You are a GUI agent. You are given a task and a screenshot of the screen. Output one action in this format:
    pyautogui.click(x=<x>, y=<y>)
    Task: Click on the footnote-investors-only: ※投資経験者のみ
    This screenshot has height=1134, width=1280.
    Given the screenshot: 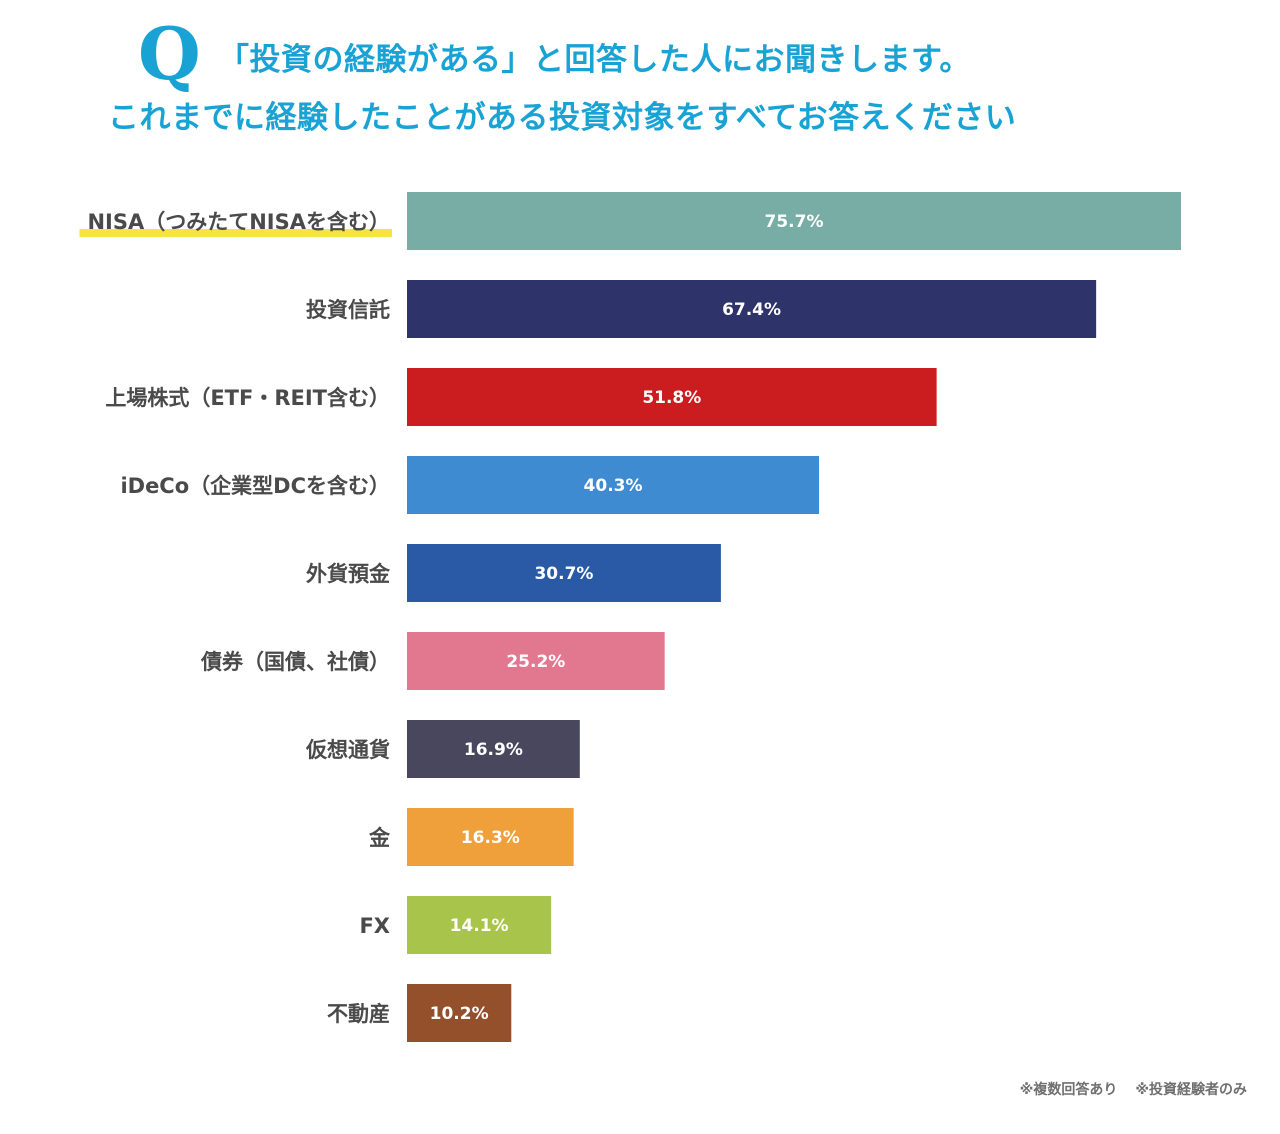 What is the action you would take?
    pyautogui.click(x=1191, y=1090)
    